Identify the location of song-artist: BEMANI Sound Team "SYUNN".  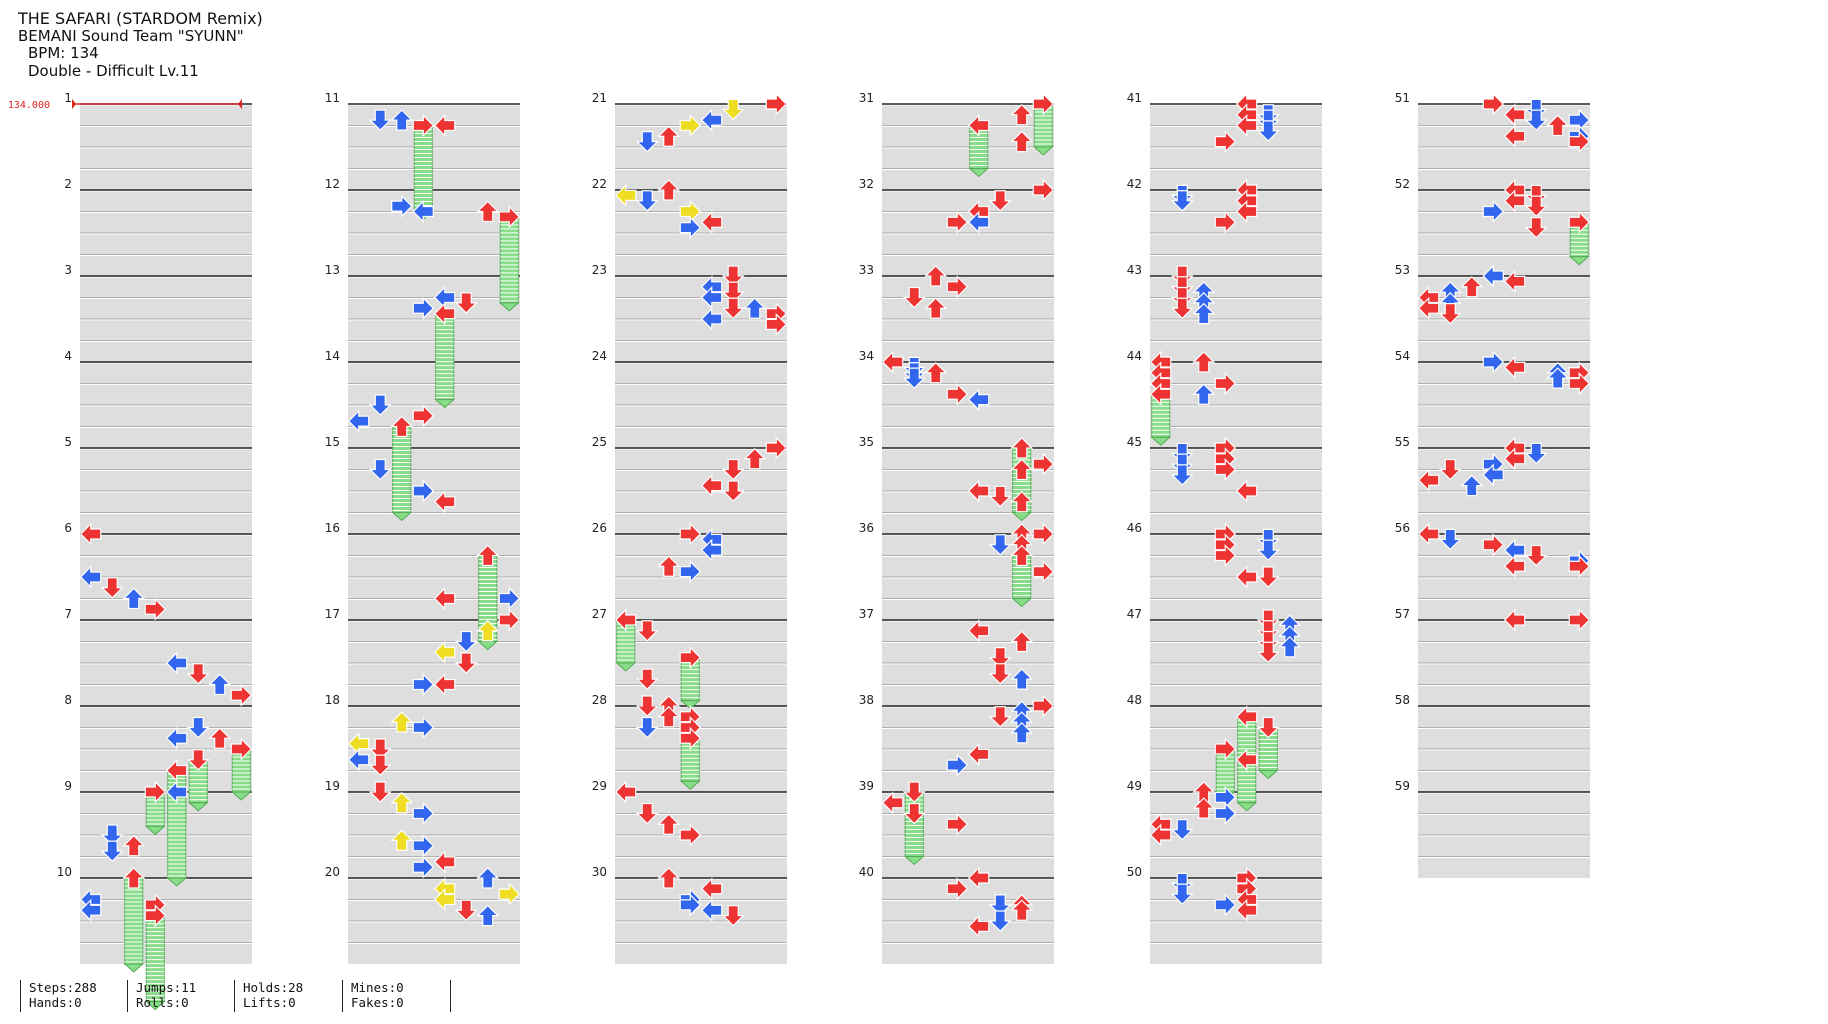
(131, 35).